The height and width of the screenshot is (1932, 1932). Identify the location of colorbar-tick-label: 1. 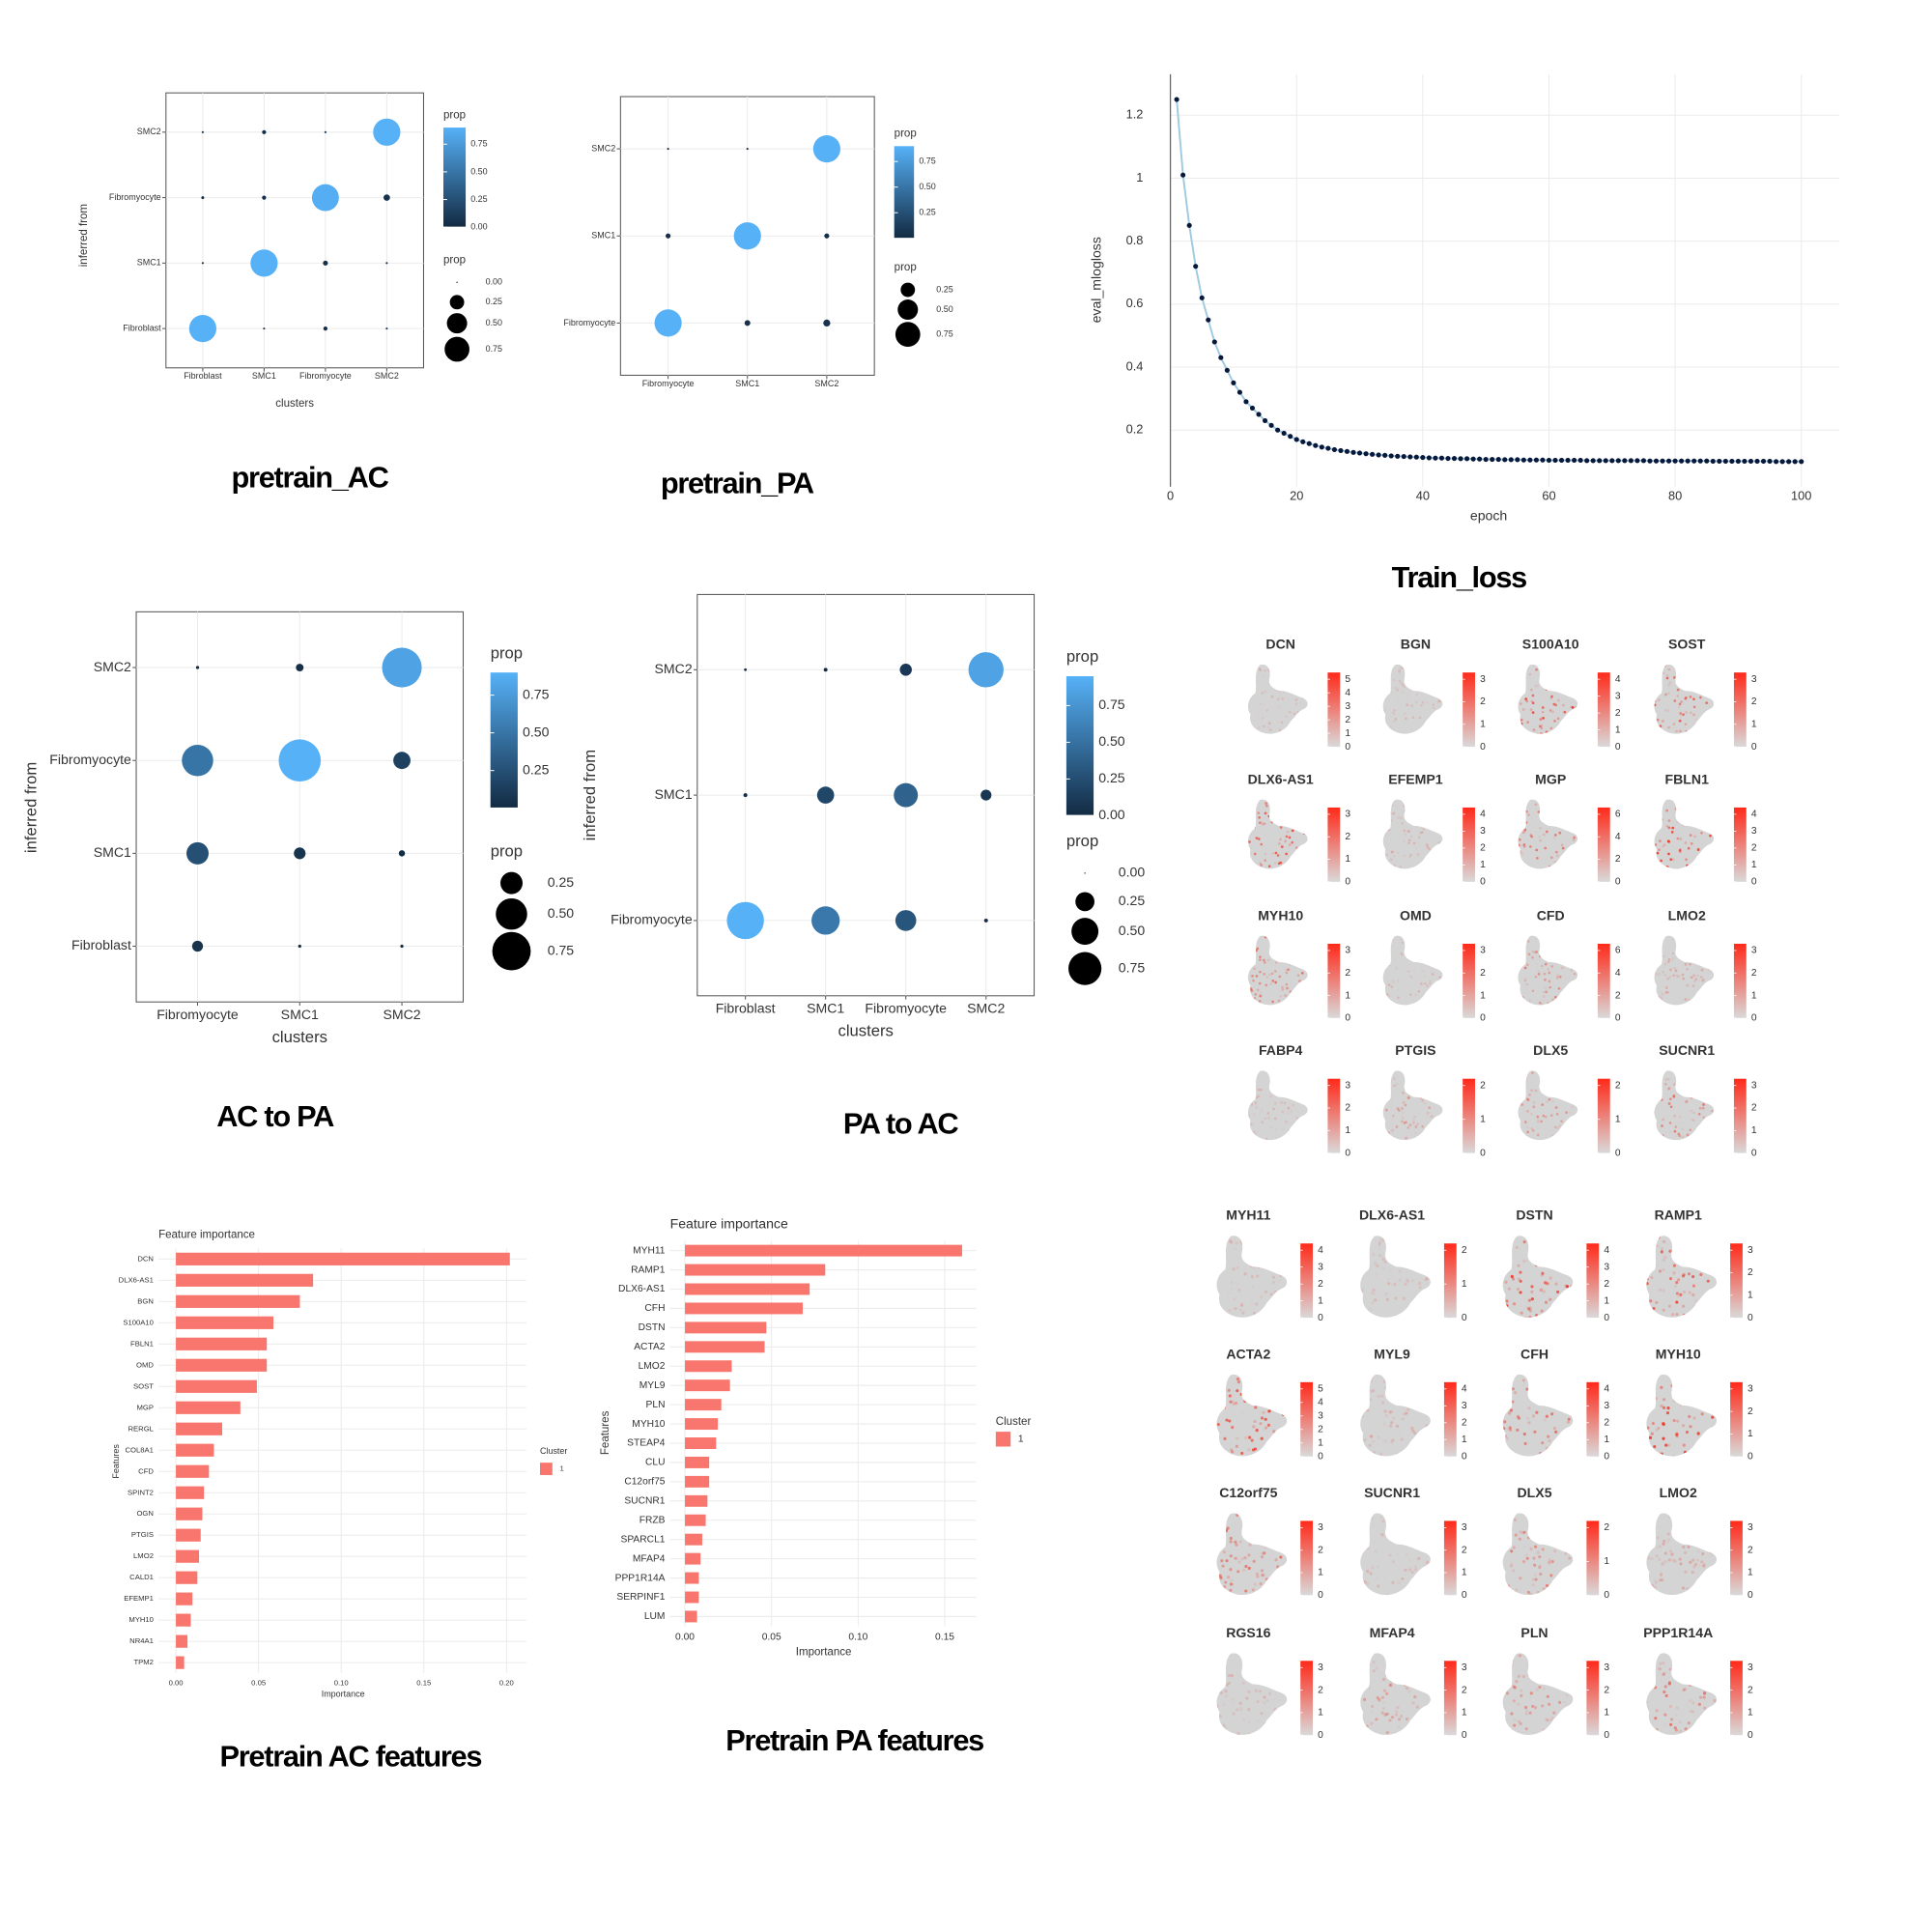
(1750, 1573).